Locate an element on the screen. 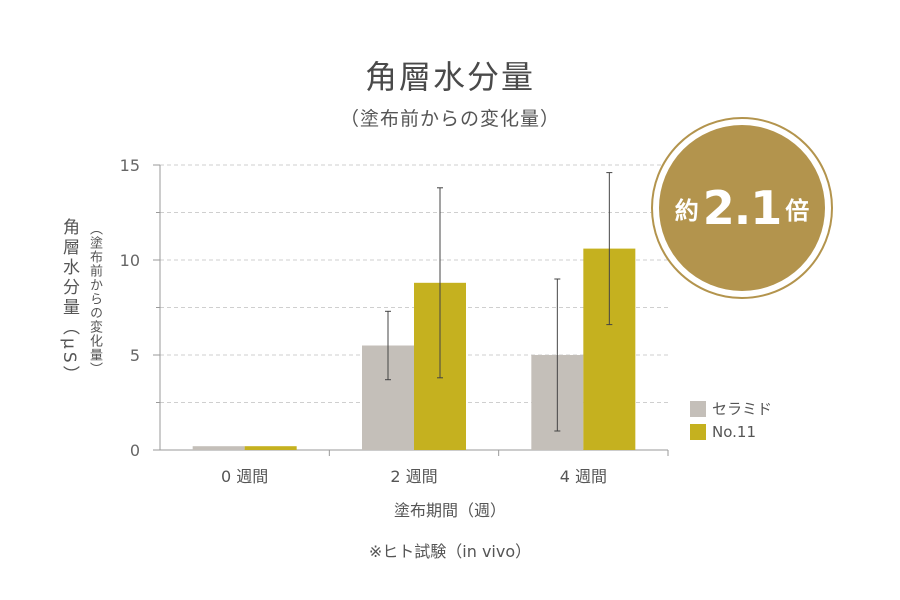 The width and height of the screenshot is (900, 600). y-axis-label: 角層水分量（μS） is located at coordinates (70, 302).